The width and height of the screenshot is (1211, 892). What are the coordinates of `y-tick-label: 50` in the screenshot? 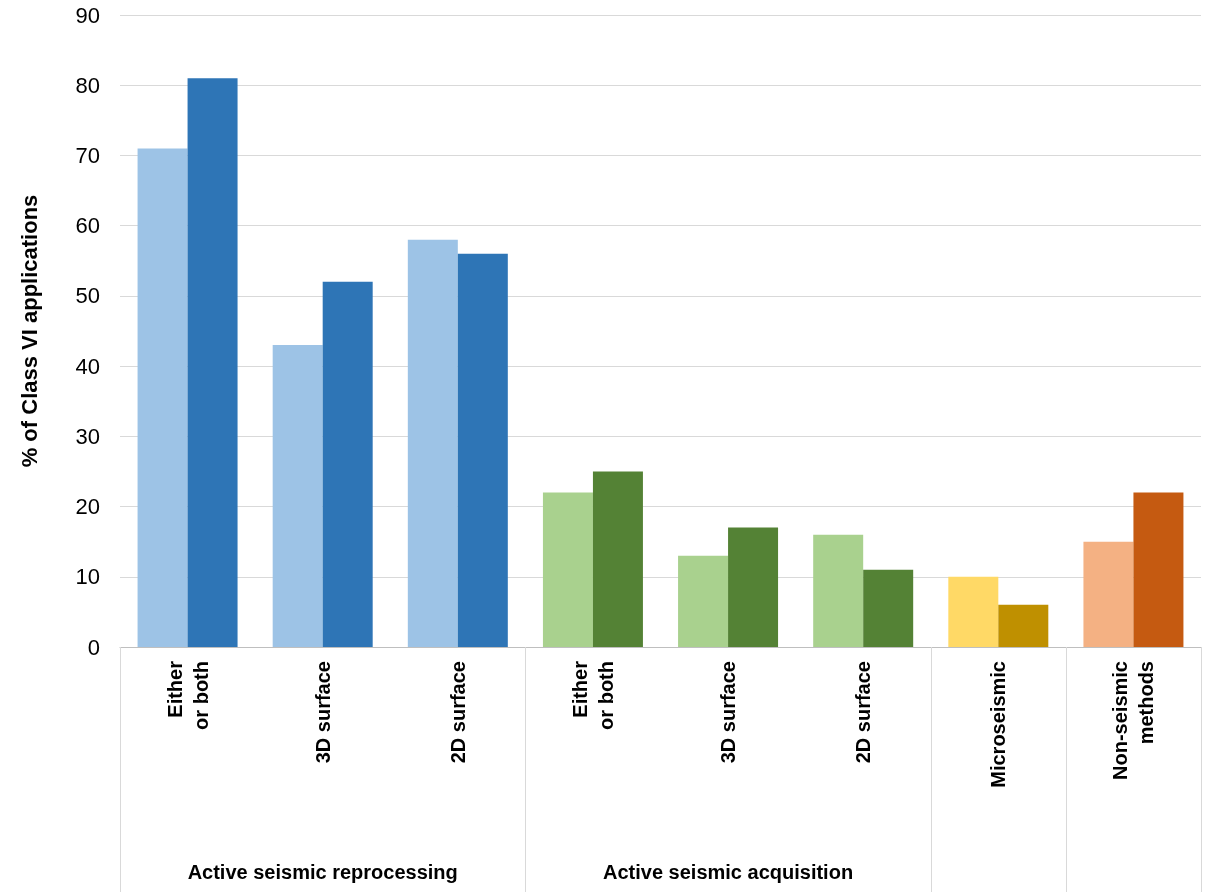 It's located at (87, 296).